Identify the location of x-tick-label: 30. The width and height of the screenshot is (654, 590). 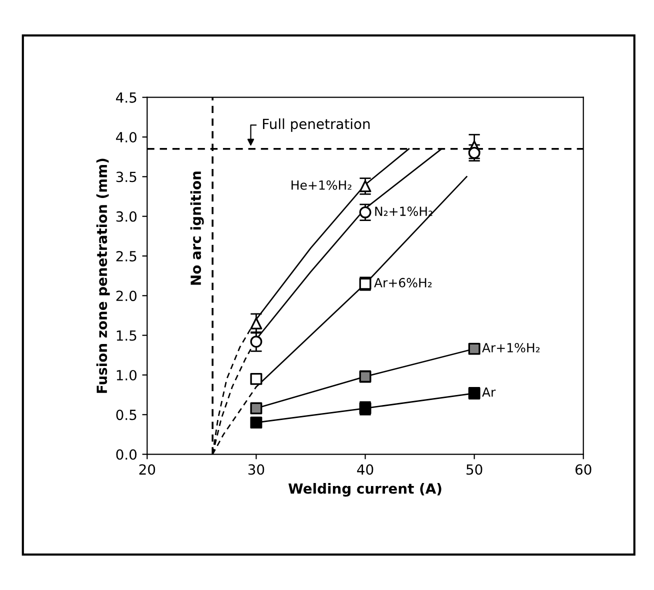
(256, 469).